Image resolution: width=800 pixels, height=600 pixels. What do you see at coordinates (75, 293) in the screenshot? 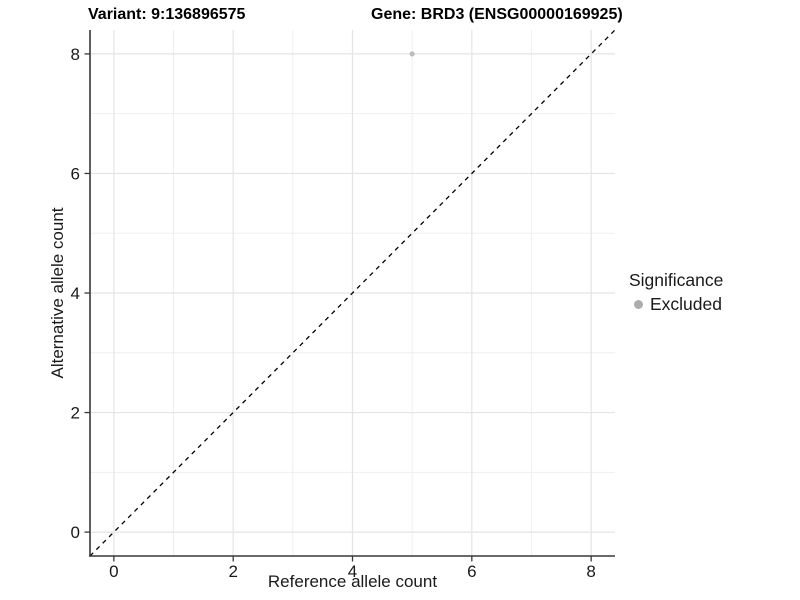
I see `y-tick-label: 4` at bounding box center [75, 293].